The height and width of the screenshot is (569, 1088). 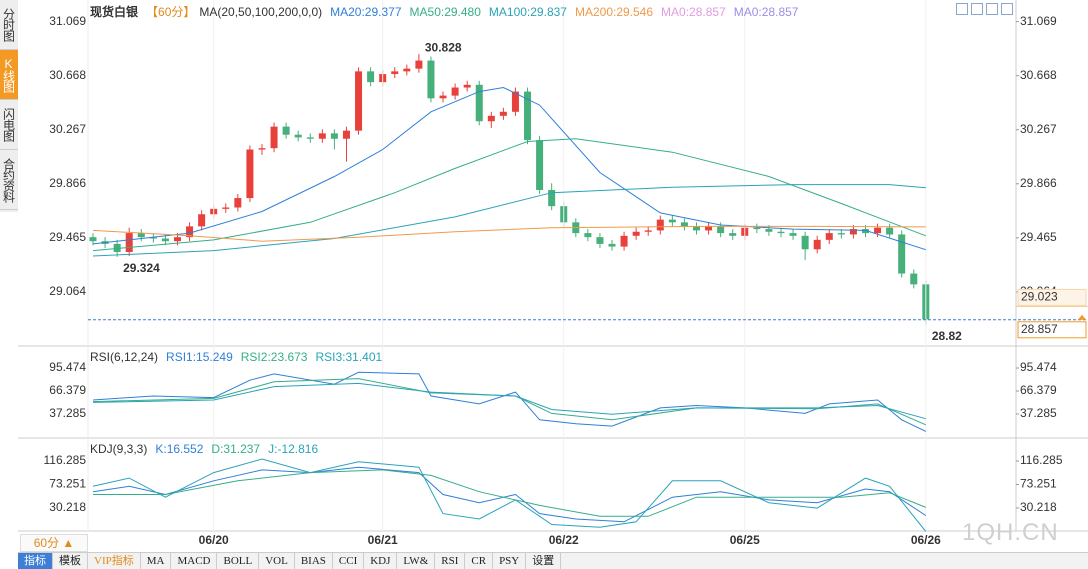 I want to click on legend-entry: MA100:29.837, so click(x=527, y=12).